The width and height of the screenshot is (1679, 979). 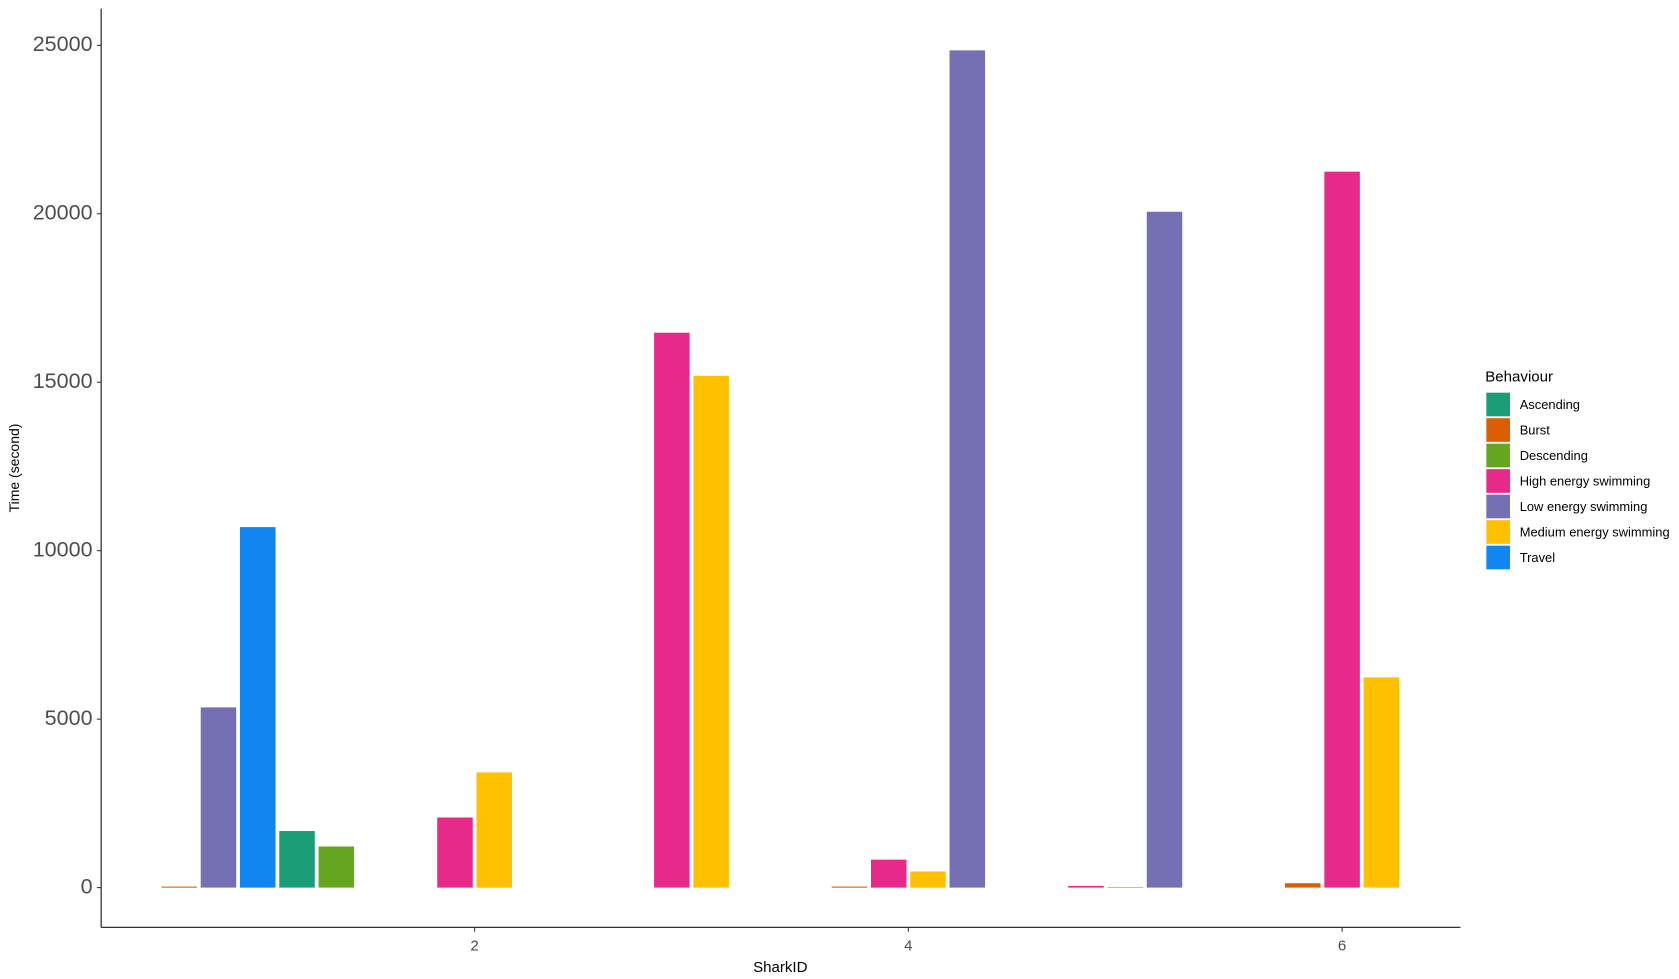 What do you see at coordinates (780, 967) in the screenshot?
I see `x-axis-title: SharkID` at bounding box center [780, 967].